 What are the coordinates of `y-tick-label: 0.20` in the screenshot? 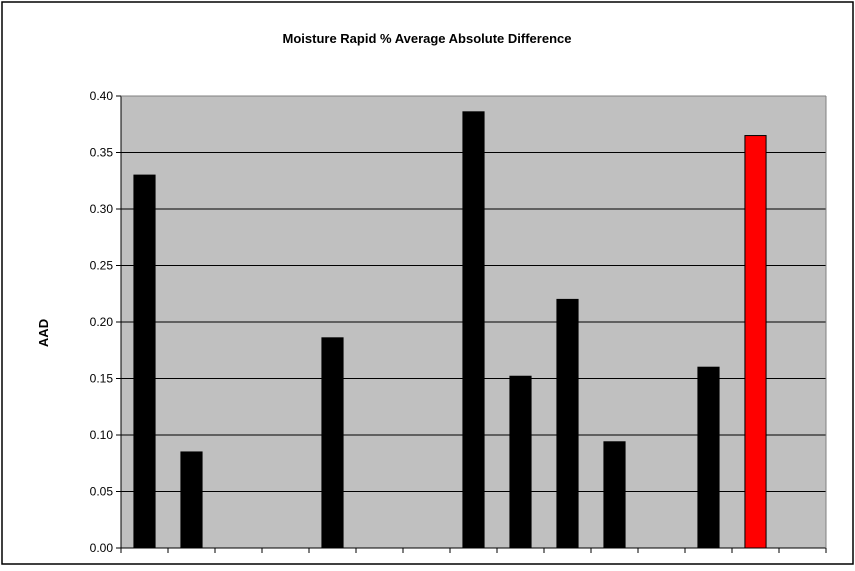 It's located at (102, 322).